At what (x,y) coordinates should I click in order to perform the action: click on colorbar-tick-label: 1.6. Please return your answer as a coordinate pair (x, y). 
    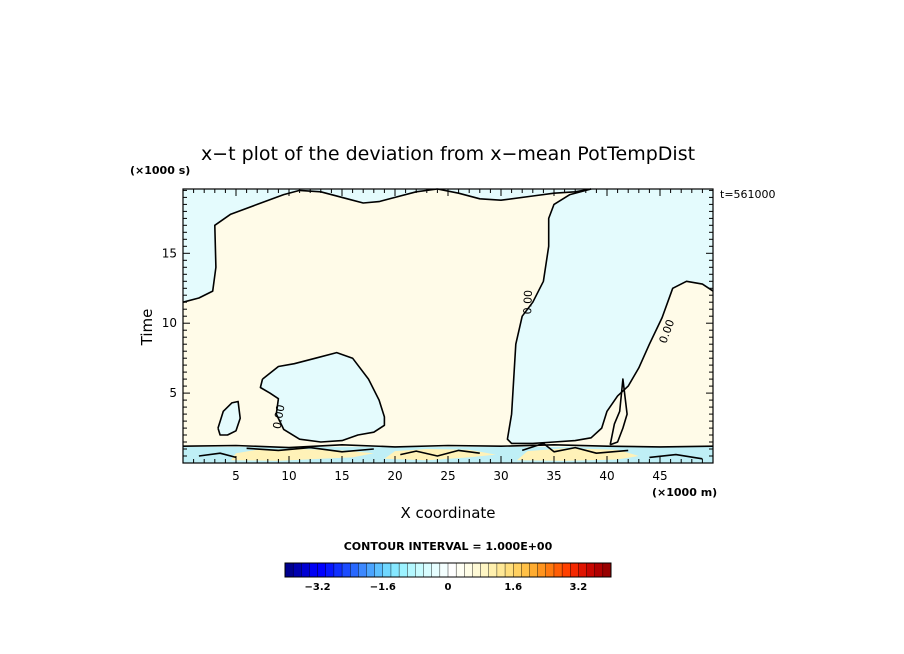
    Looking at the image, I should click on (513, 587).